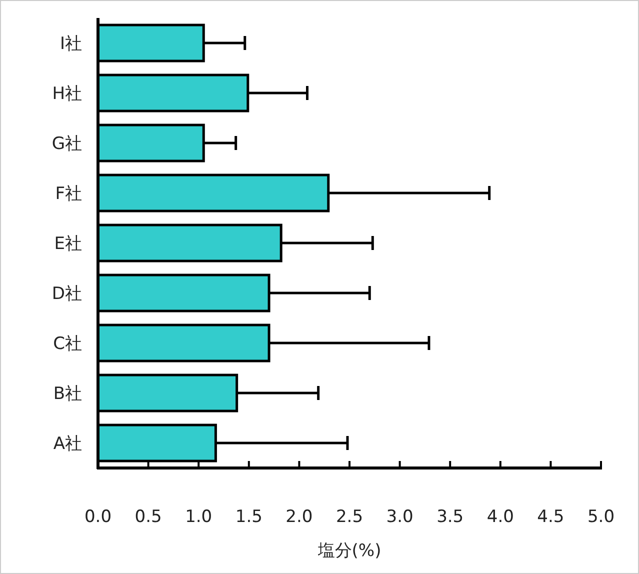 Image resolution: width=639 pixels, height=574 pixels. What do you see at coordinates (148, 517) in the screenshot?
I see `x-tick-label: 0.5` at bounding box center [148, 517].